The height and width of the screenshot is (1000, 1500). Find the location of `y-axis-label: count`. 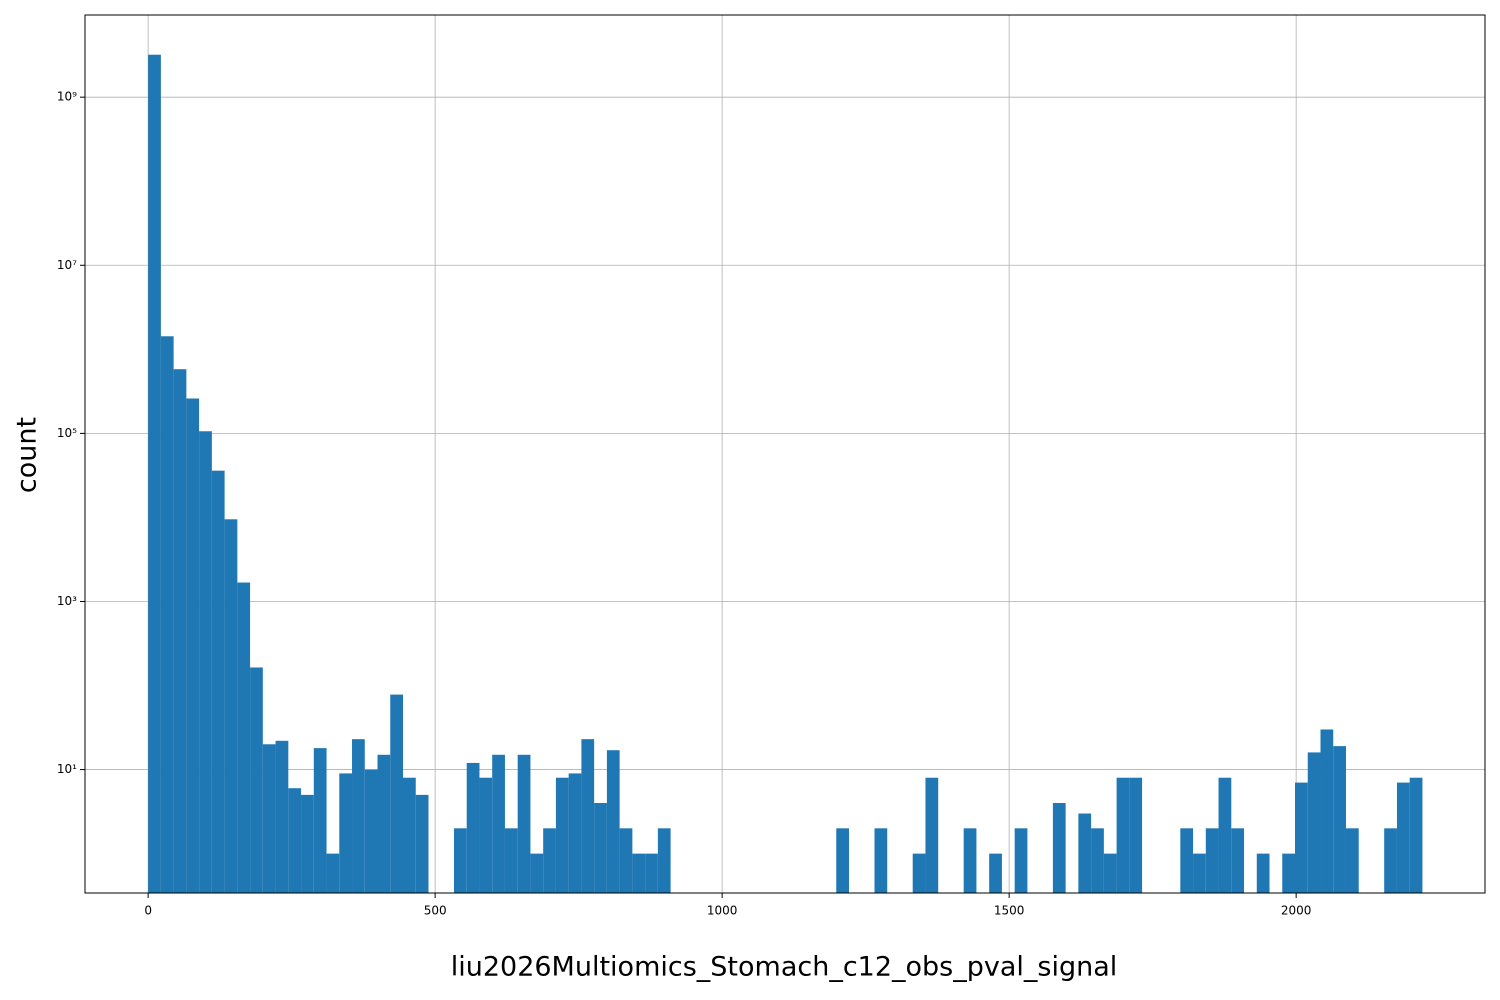

y-axis-label: count is located at coordinates (27, 455).